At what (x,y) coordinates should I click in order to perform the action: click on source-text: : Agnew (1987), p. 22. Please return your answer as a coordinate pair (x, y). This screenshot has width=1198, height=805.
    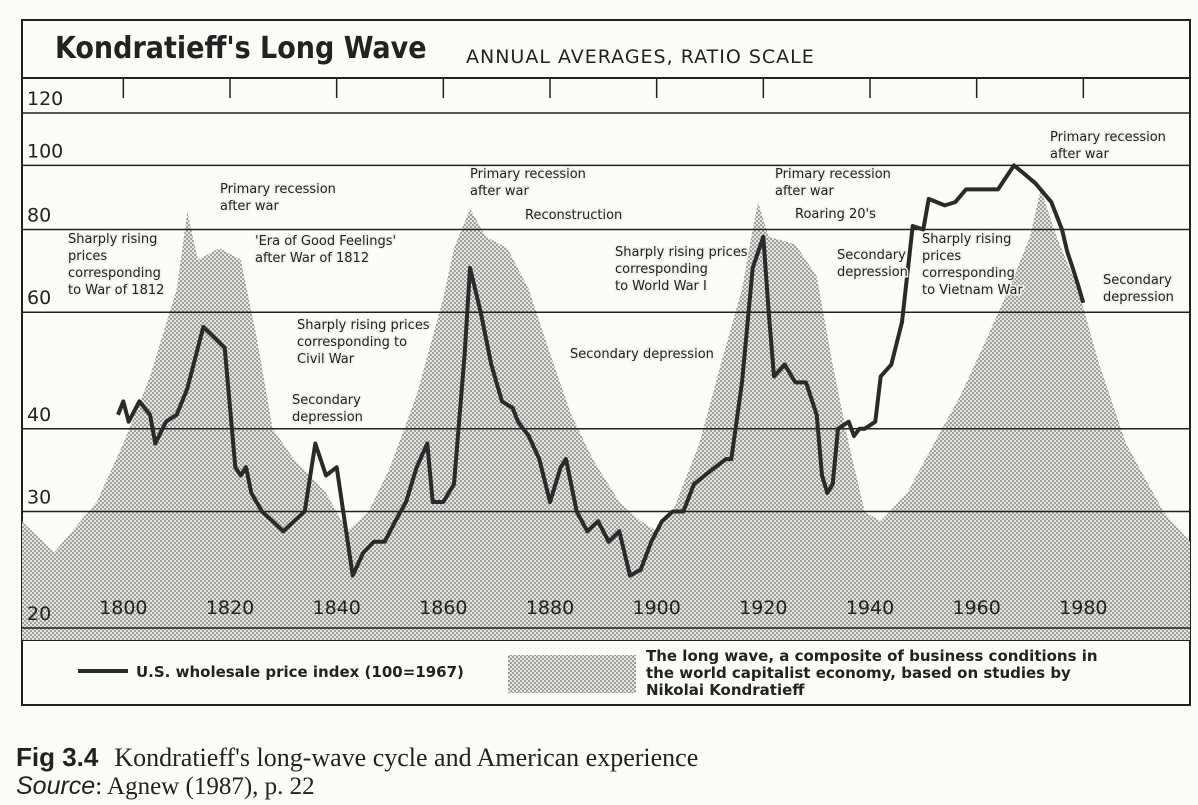
    Looking at the image, I should click on (205, 786).